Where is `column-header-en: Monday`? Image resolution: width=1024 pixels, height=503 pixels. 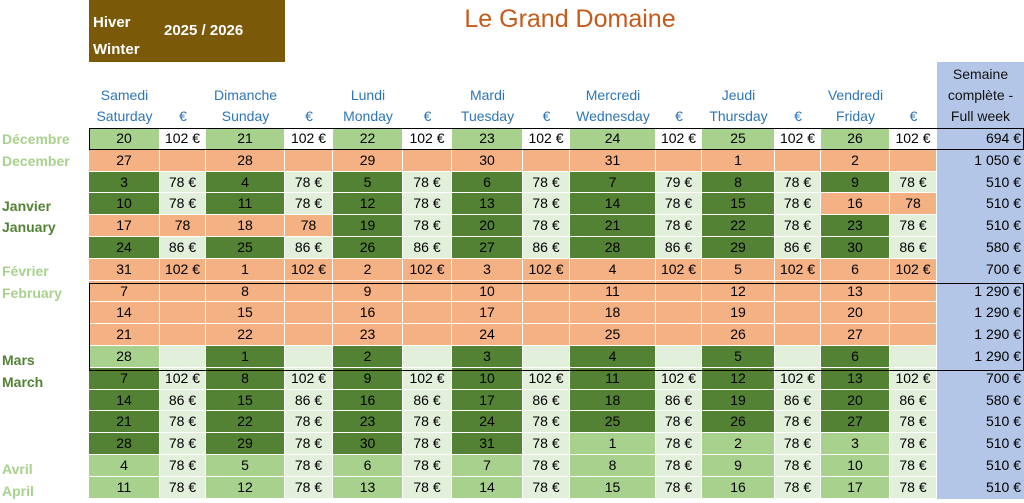 column-header-en: Monday is located at coordinates (368, 116).